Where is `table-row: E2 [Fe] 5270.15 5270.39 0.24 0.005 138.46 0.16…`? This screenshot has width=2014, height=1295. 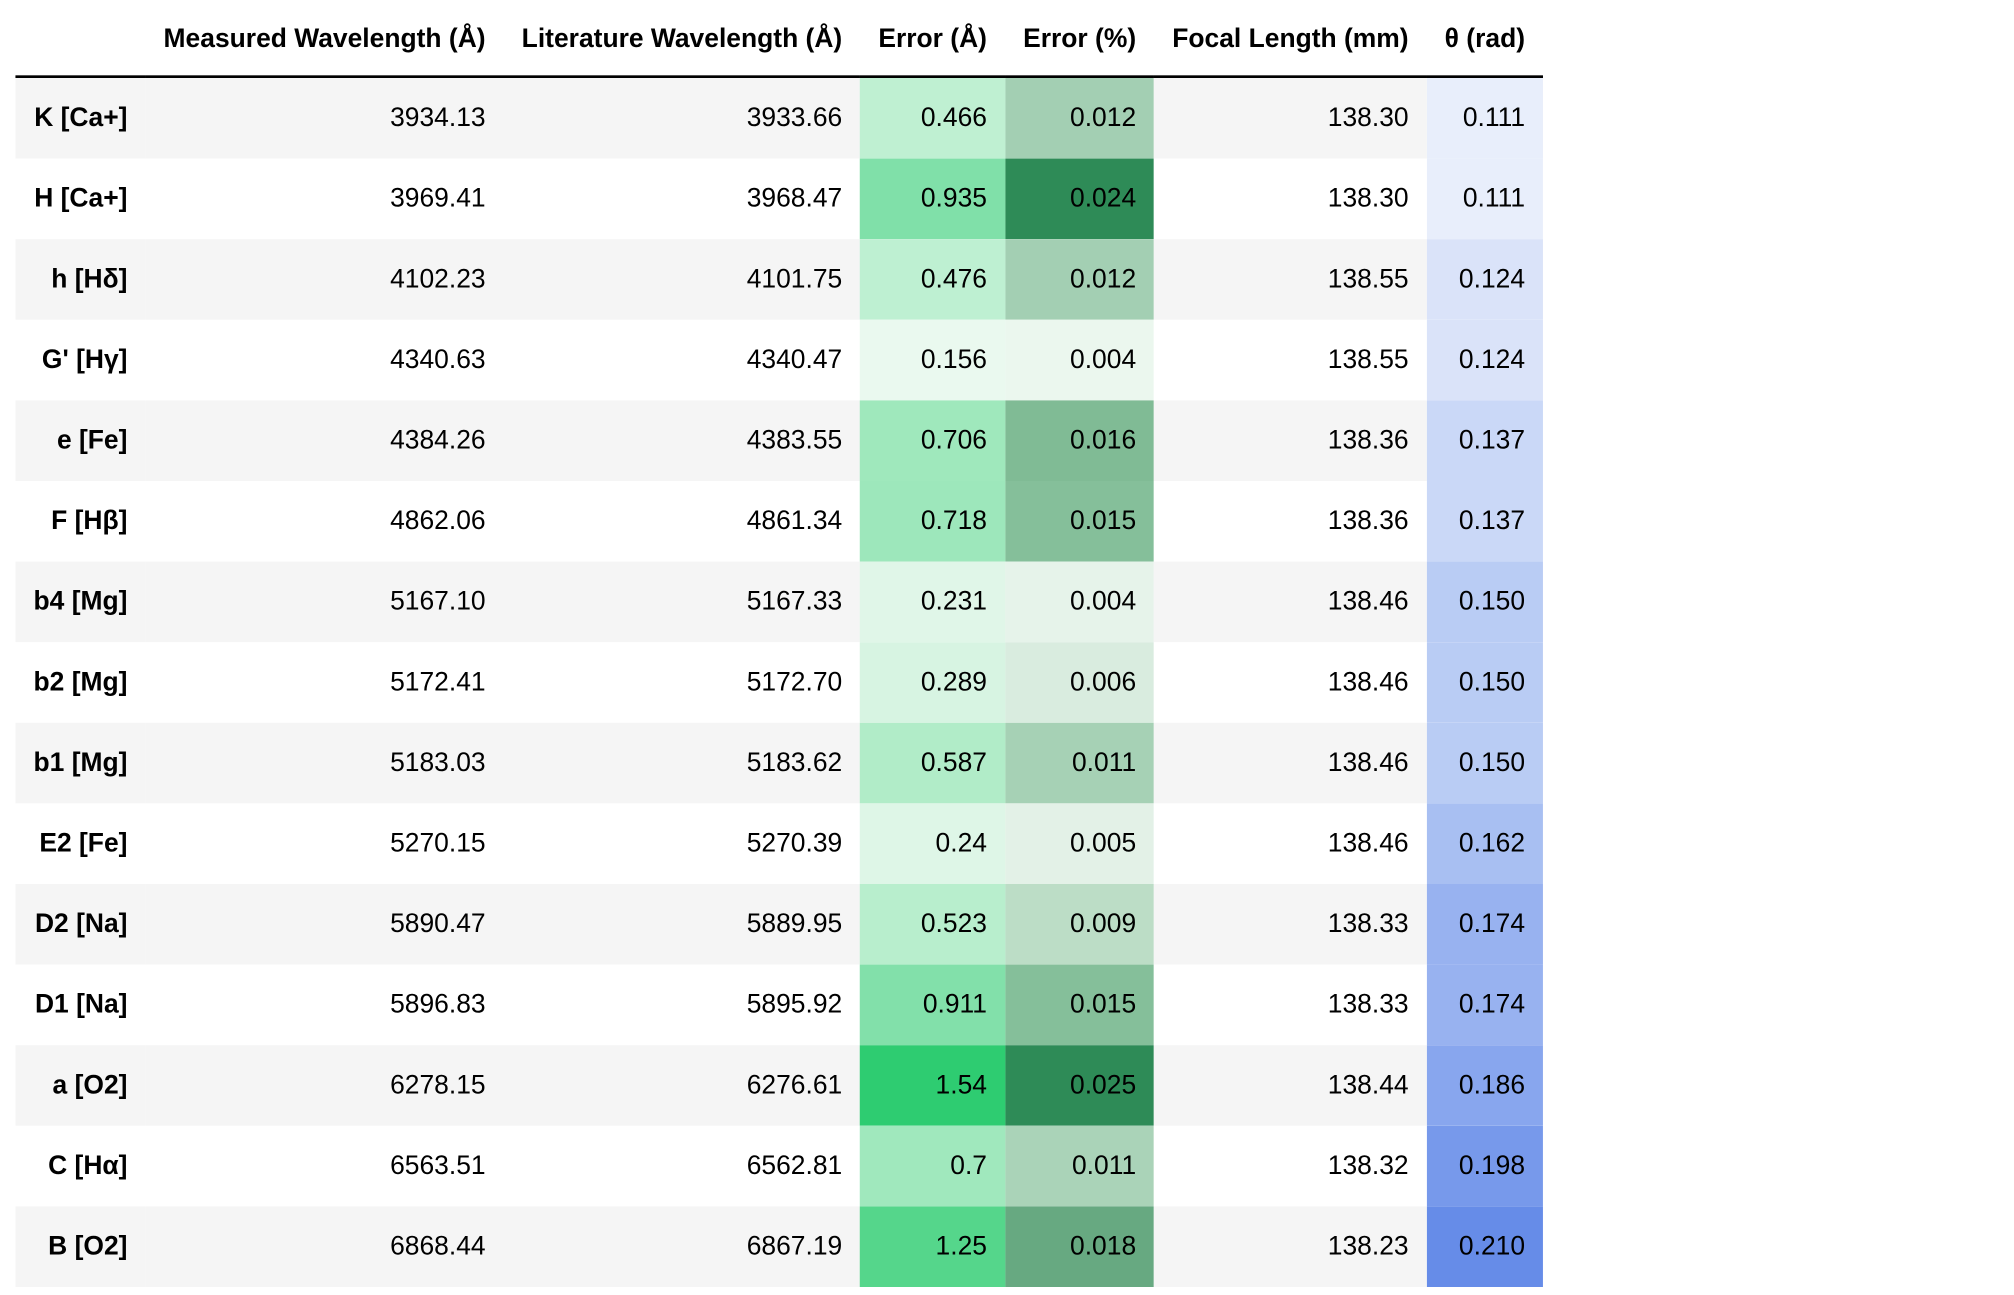
table-row: E2 [Fe] 5270.15 5270.39 0.24 0.005 138.46 0.16… is located at coordinates (779, 843).